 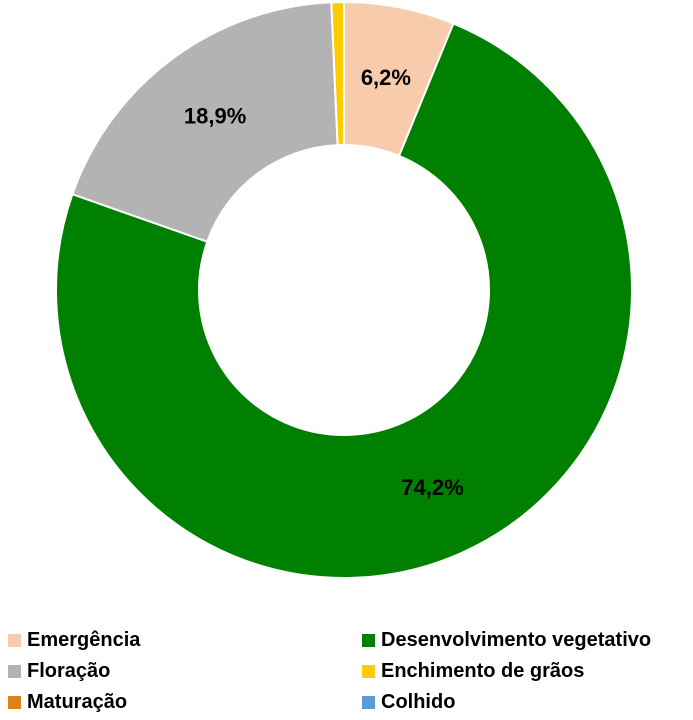 I want to click on legend-label: Desenvolvimento vegetativo, so click(x=516, y=639).